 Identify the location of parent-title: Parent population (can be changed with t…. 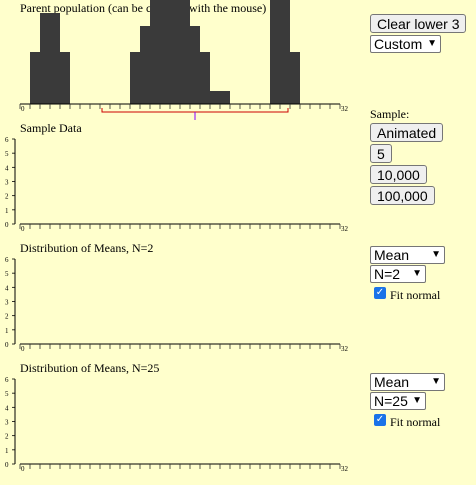
(143, 8).